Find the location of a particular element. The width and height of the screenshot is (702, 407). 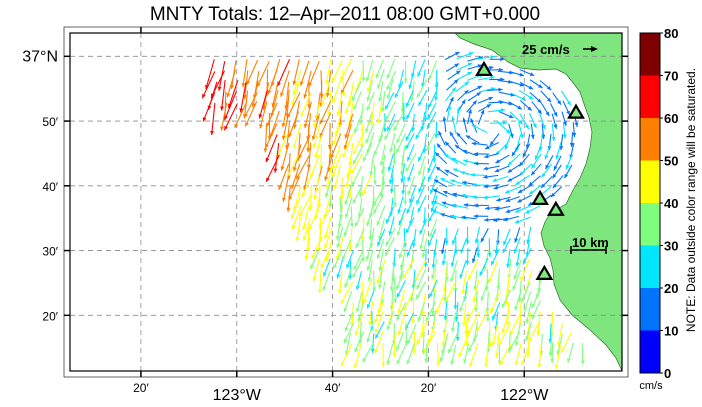

lon-tick-label: 123°W is located at coordinates (237, 395).